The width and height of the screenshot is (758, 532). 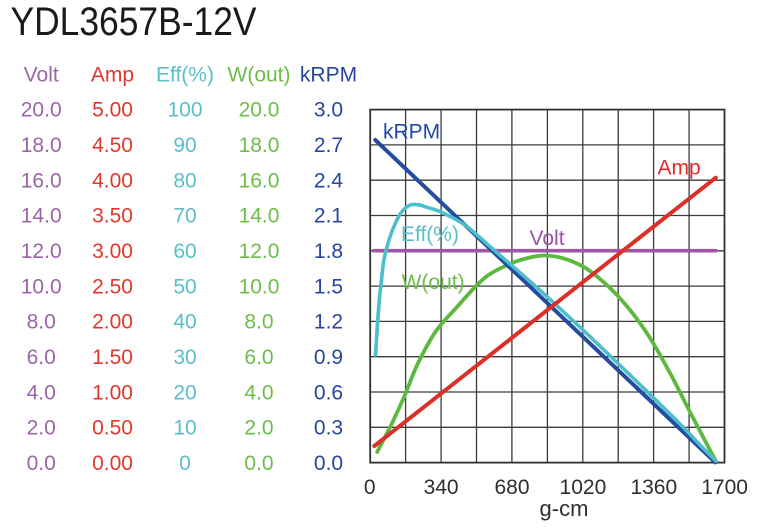 What do you see at coordinates (112, 216) in the screenshot?
I see `svg-text: 3.50` at bounding box center [112, 216].